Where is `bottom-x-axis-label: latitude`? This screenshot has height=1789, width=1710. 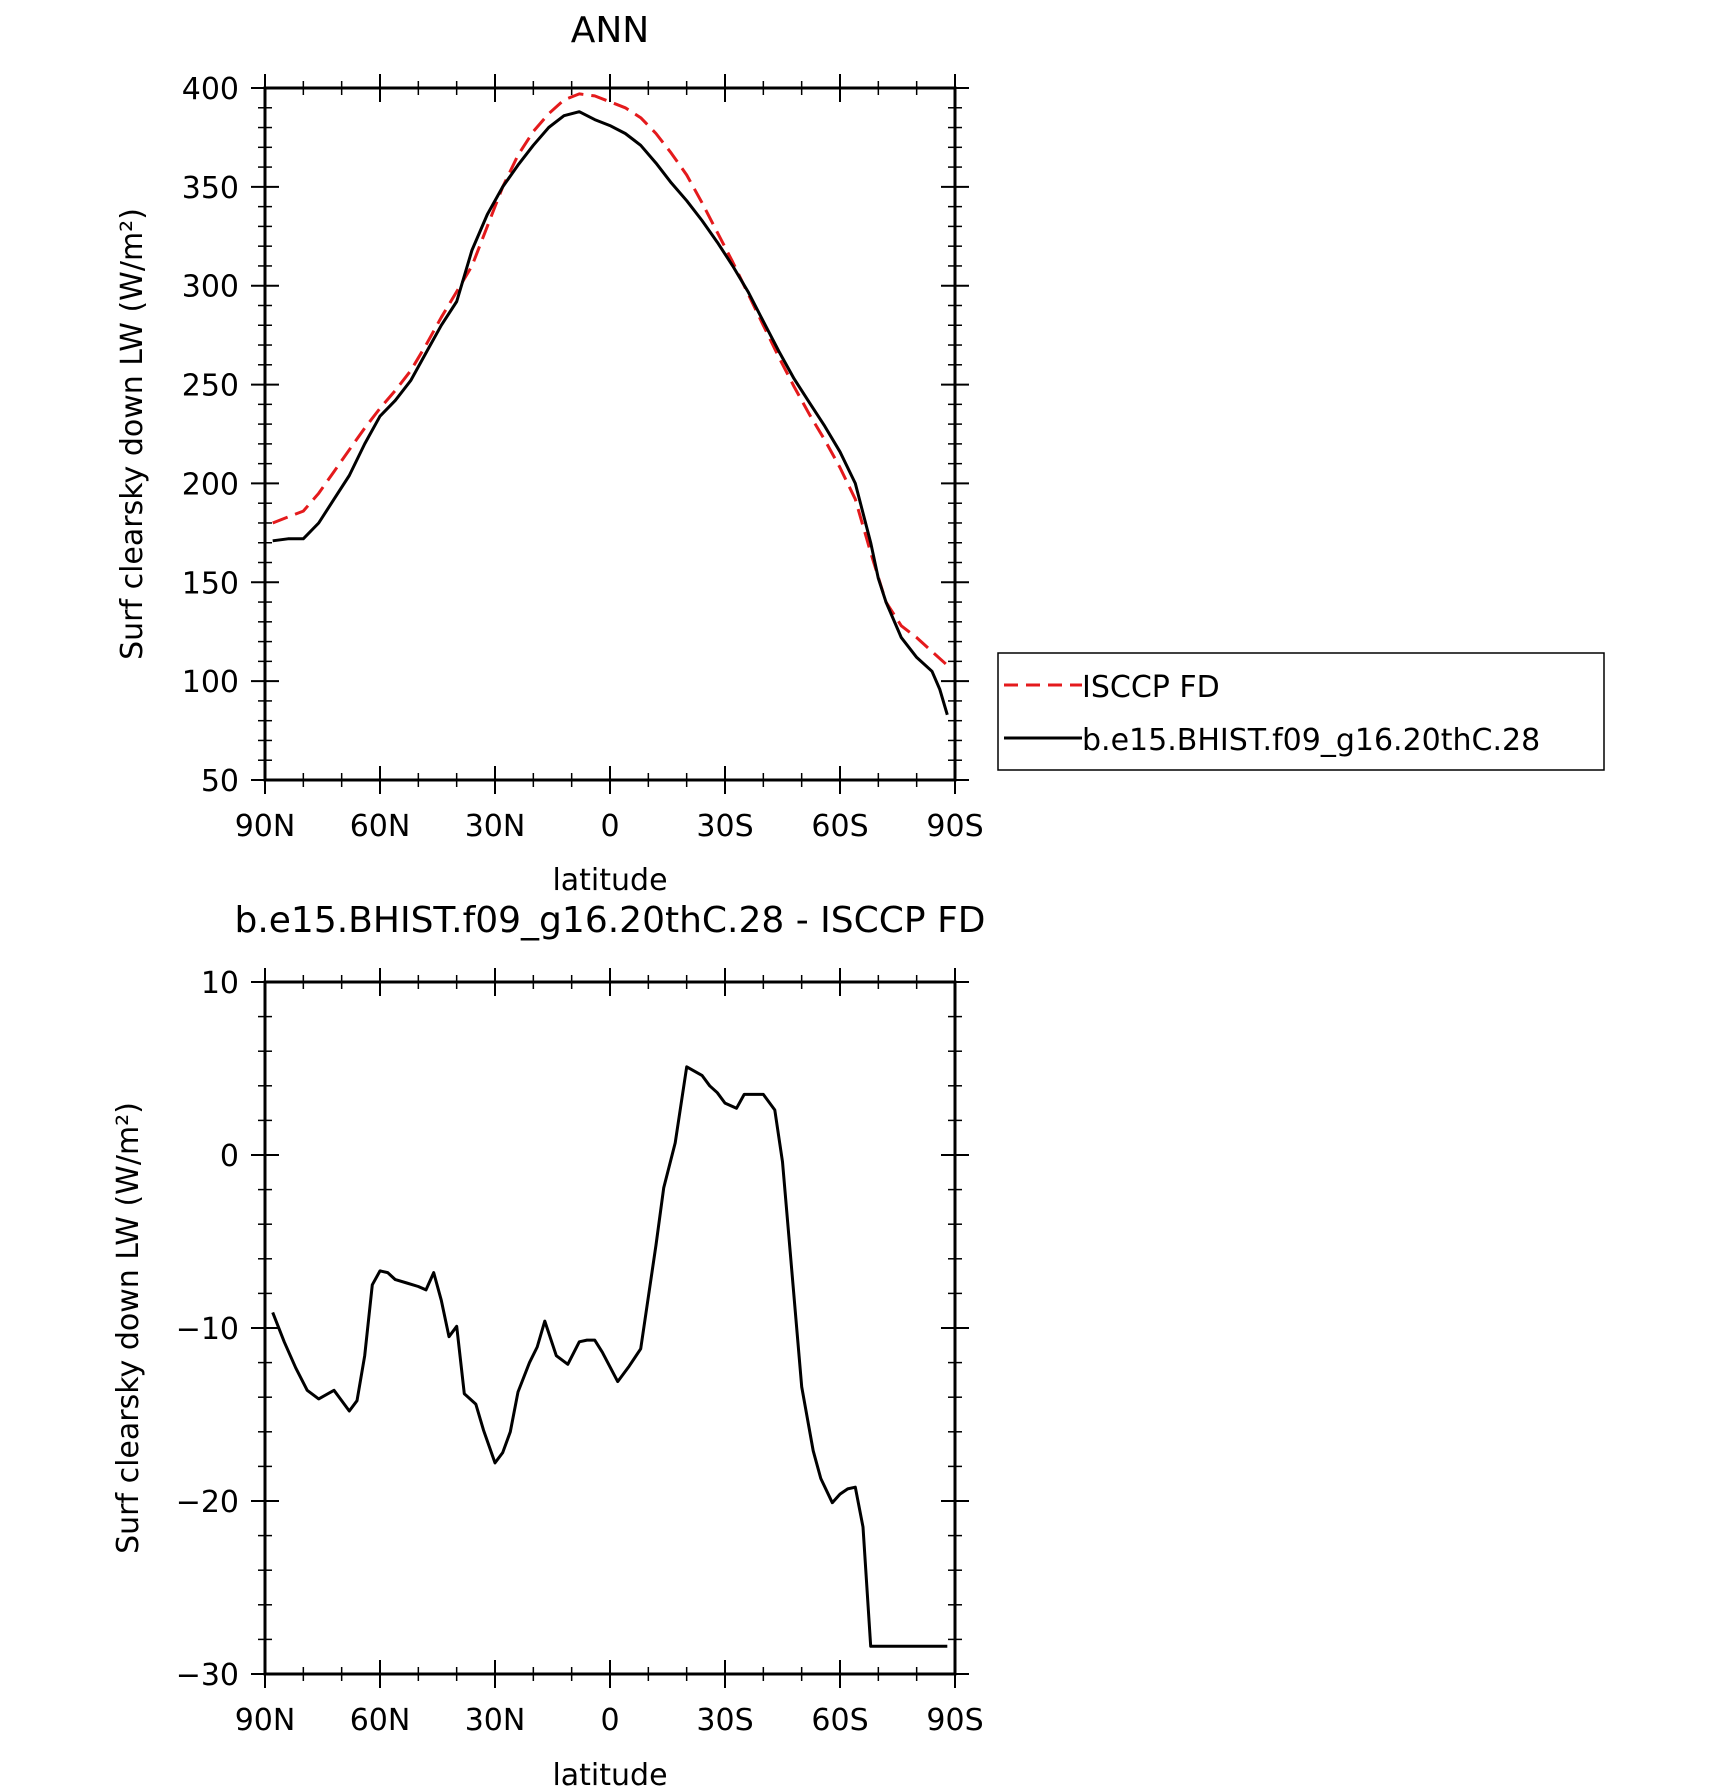 bottom-x-axis-label: latitude is located at coordinates (609, 1773).